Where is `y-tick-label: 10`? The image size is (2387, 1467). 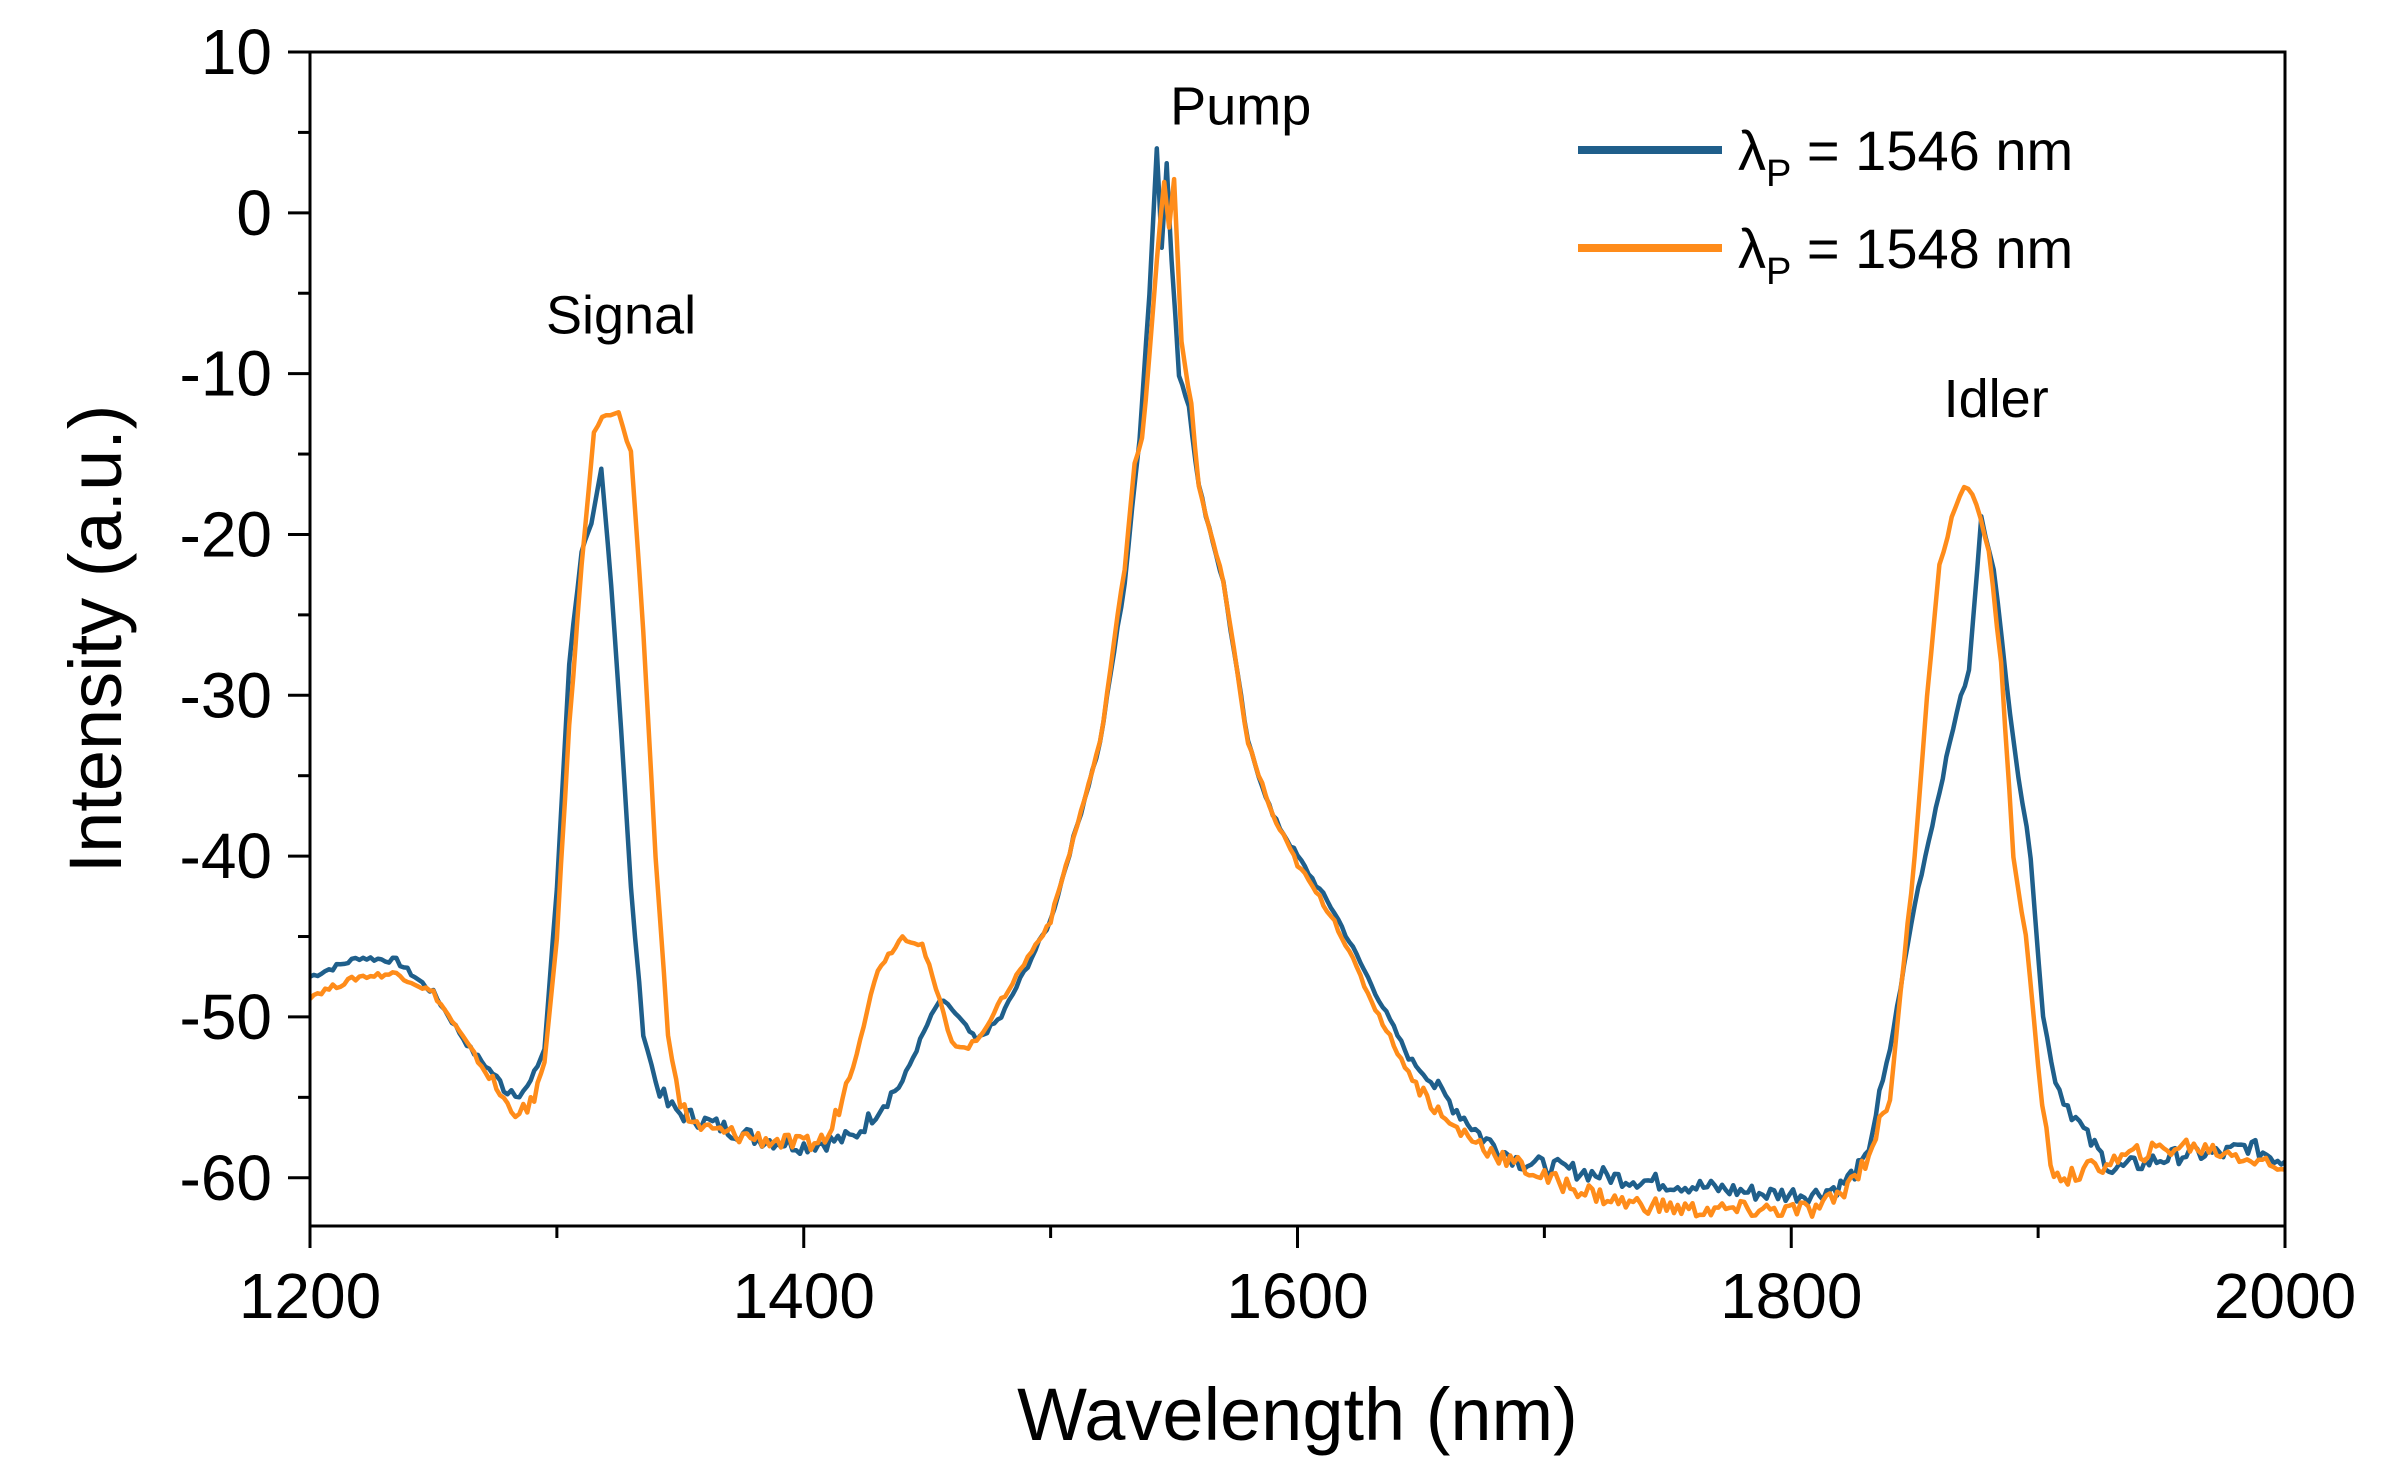 y-tick-label: 10 is located at coordinates (236, 52).